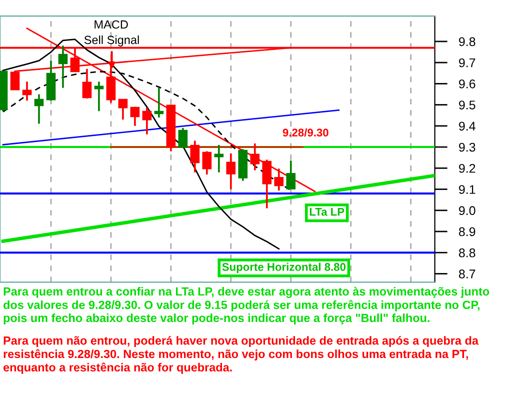 This screenshot has height=393, width=505. What do you see at coordinates (467, 168) in the screenshot?
I see `y-tick-label: 9.2` at bounding box center [467, 168].